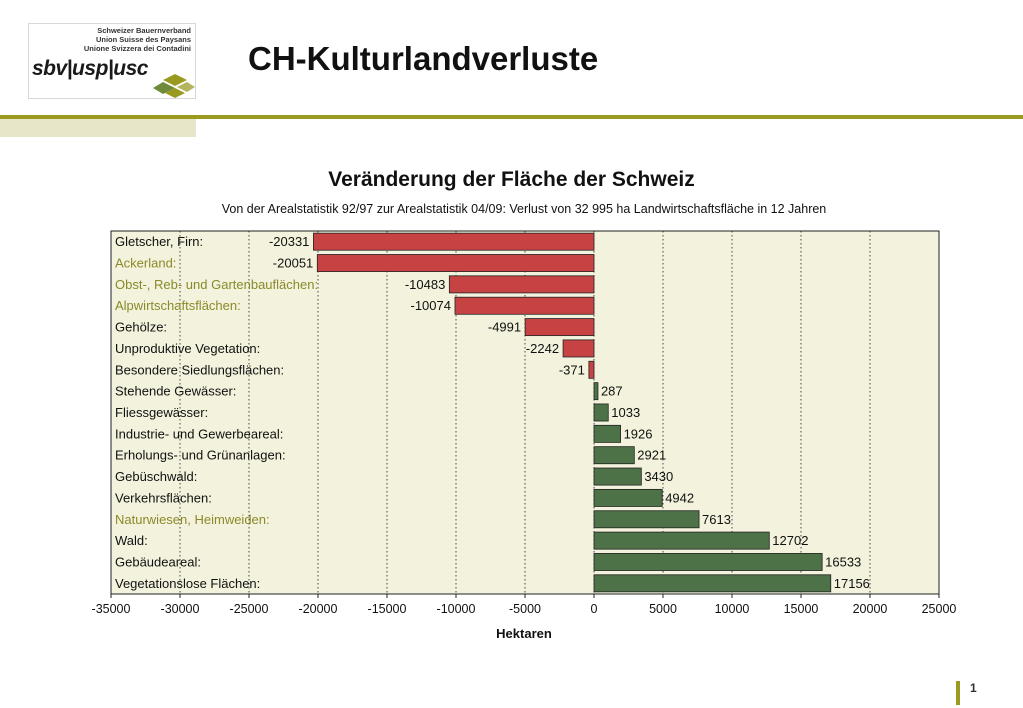 This screenshot has height=708, width=1023. Describe the element at coordinates (625, 412) in the screenshot. I see `data-label: 1033` at that location.